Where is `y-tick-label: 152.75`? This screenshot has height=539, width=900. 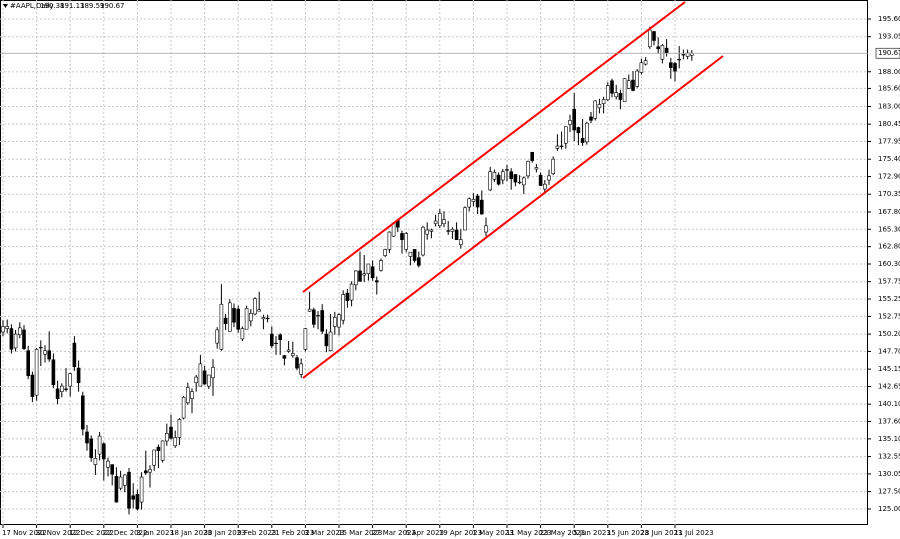 y-tick-label: 152.75 is located at coordinates (889, 316).